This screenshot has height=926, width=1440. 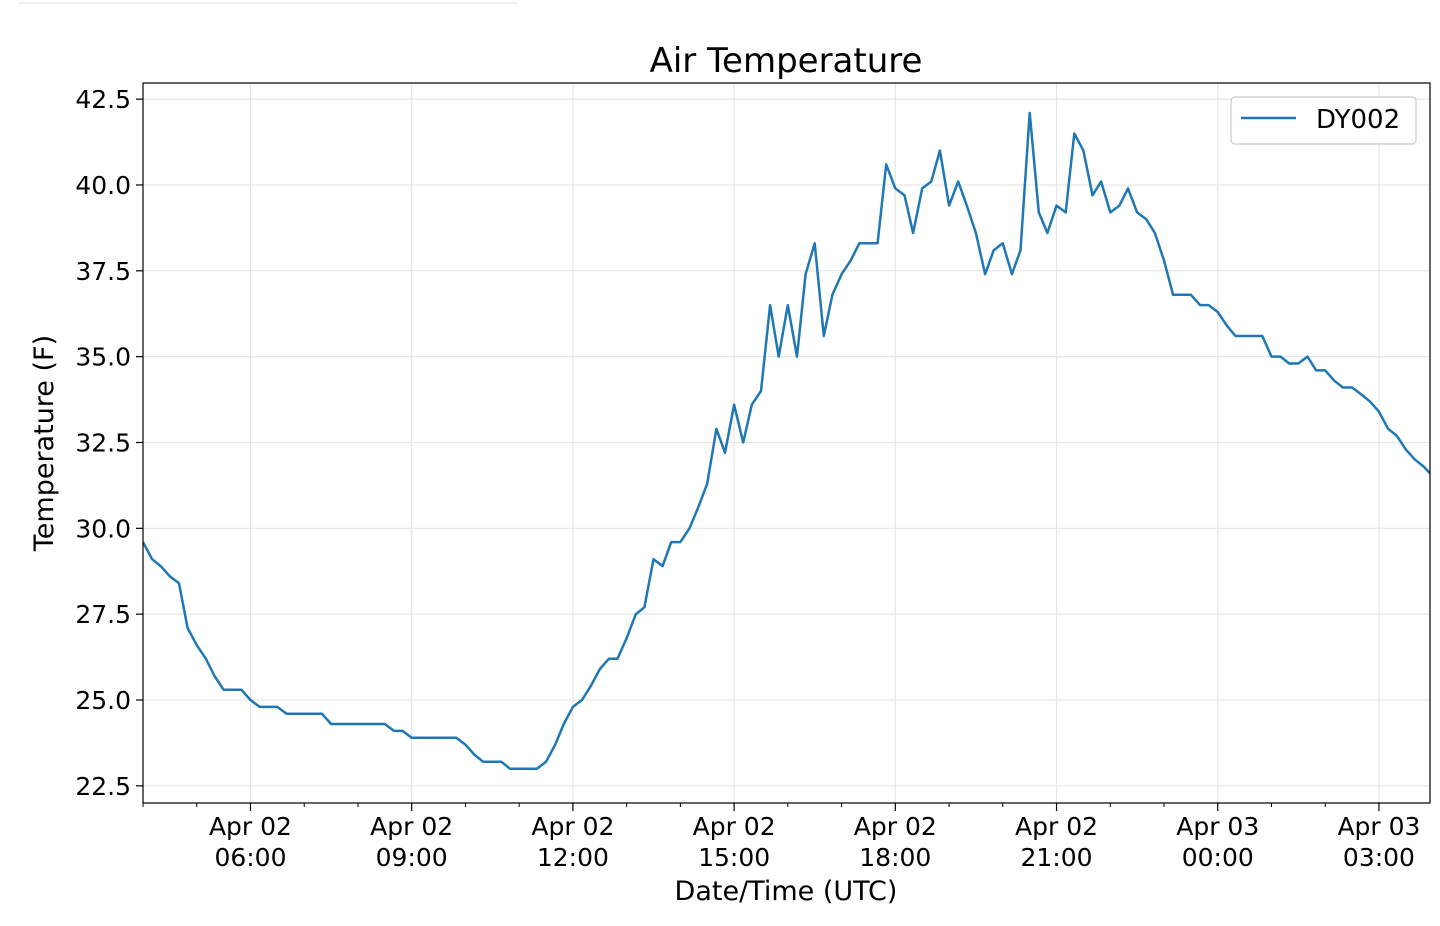 I want to click on chart-title: Air Temperature, so click(x=786, y=61).